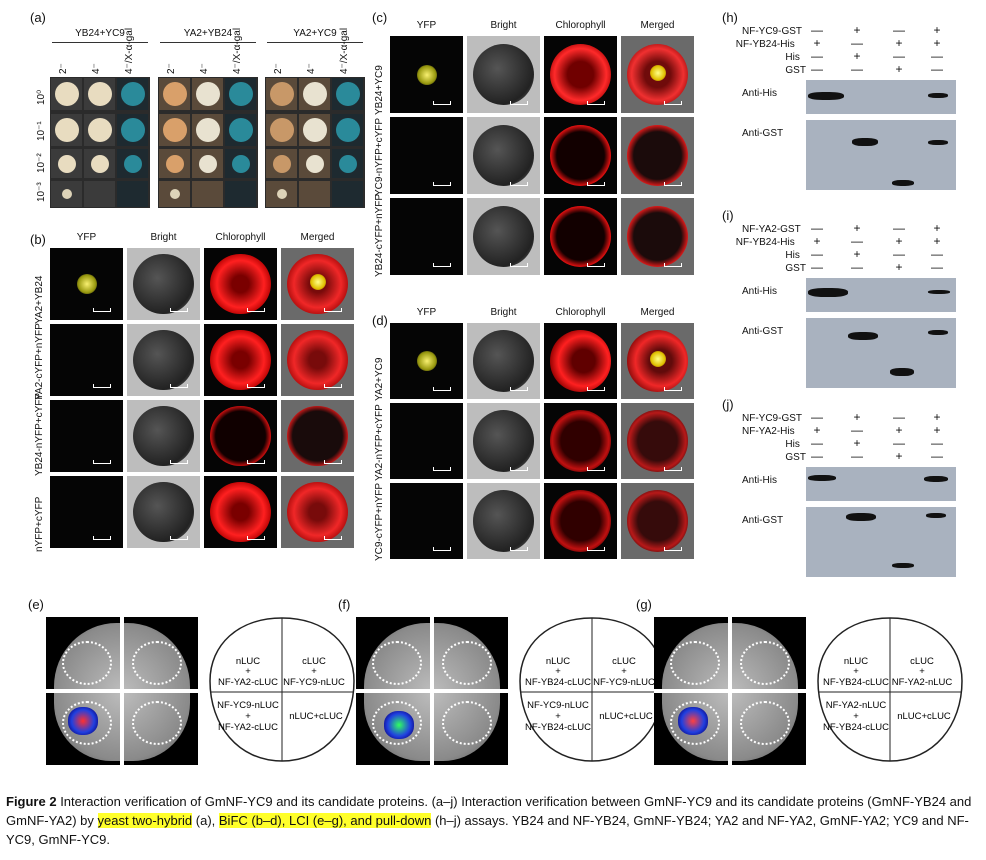  Describe the element at coordinates (100, 33) in the screenshot. I see `yeast-group-title: YB24+YC9` at that location.